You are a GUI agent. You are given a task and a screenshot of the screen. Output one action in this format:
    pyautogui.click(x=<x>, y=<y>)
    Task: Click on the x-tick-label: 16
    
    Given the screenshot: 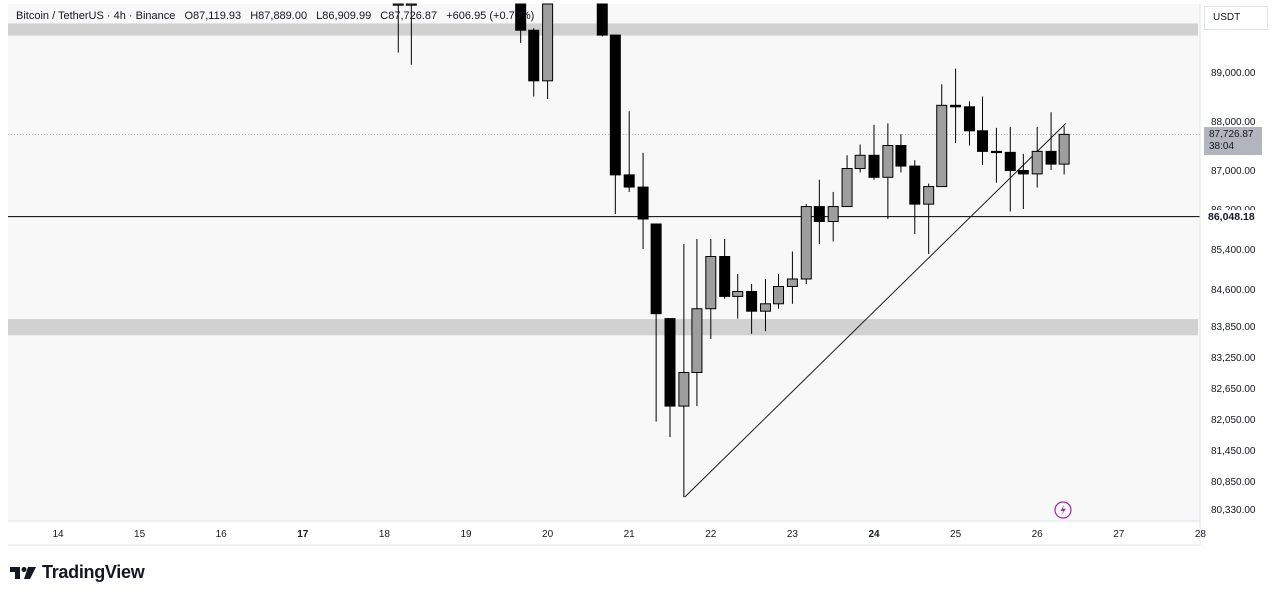 What is the action you would take?
    pyautogui.click(x=222, y=534)
    